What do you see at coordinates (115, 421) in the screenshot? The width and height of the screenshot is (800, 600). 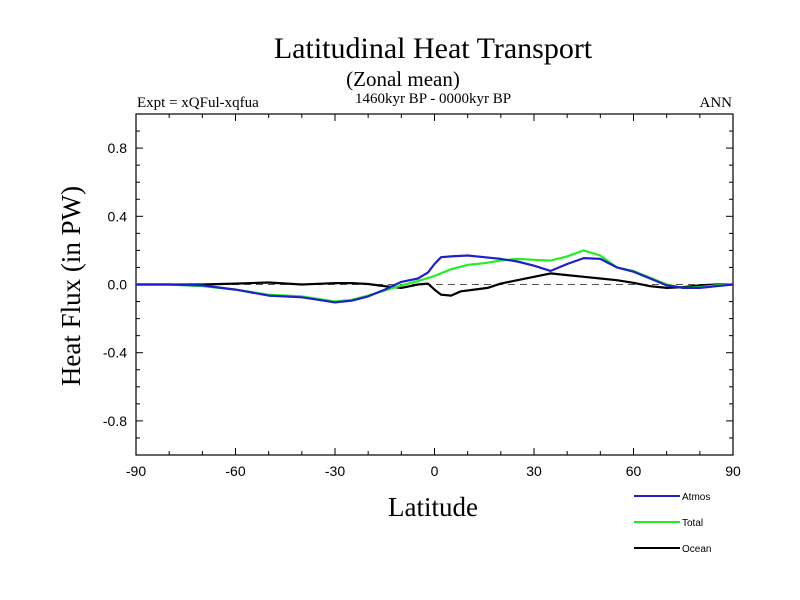 I see `y-tick-label: -0.8` at bounding box center [115, 421].